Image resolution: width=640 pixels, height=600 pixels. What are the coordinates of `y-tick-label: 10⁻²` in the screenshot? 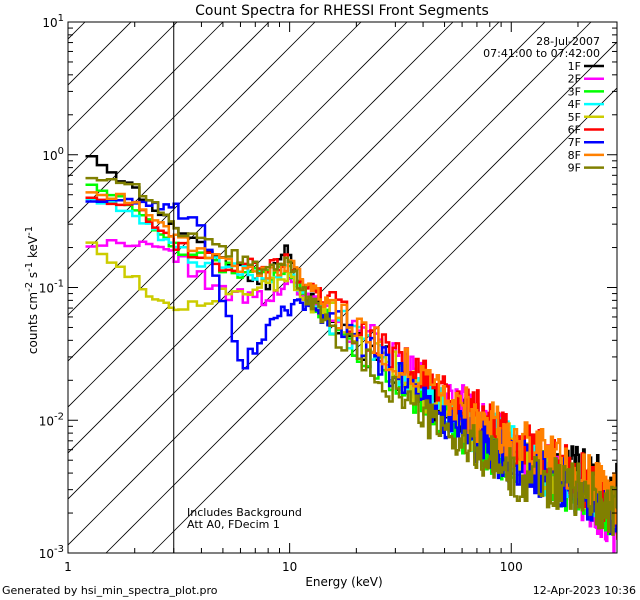 It's located at (51, 419).